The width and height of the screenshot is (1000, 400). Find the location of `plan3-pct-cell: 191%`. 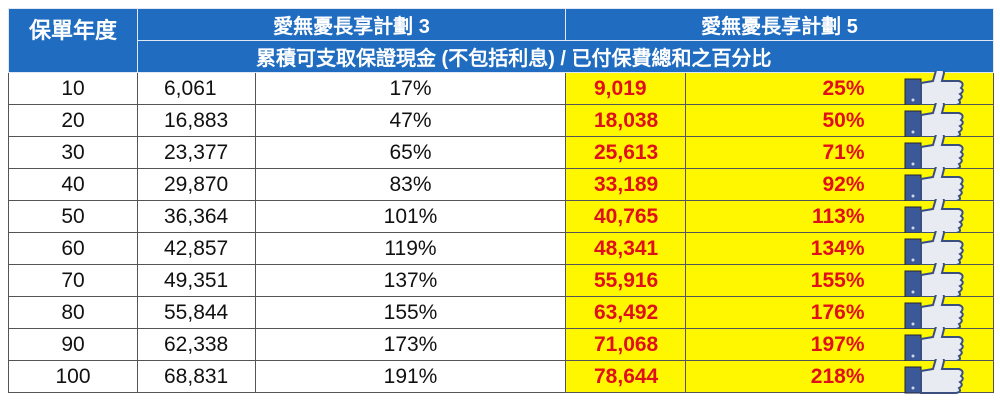

plan3-pct-cell: 191% is located at coordinates (410, 376).